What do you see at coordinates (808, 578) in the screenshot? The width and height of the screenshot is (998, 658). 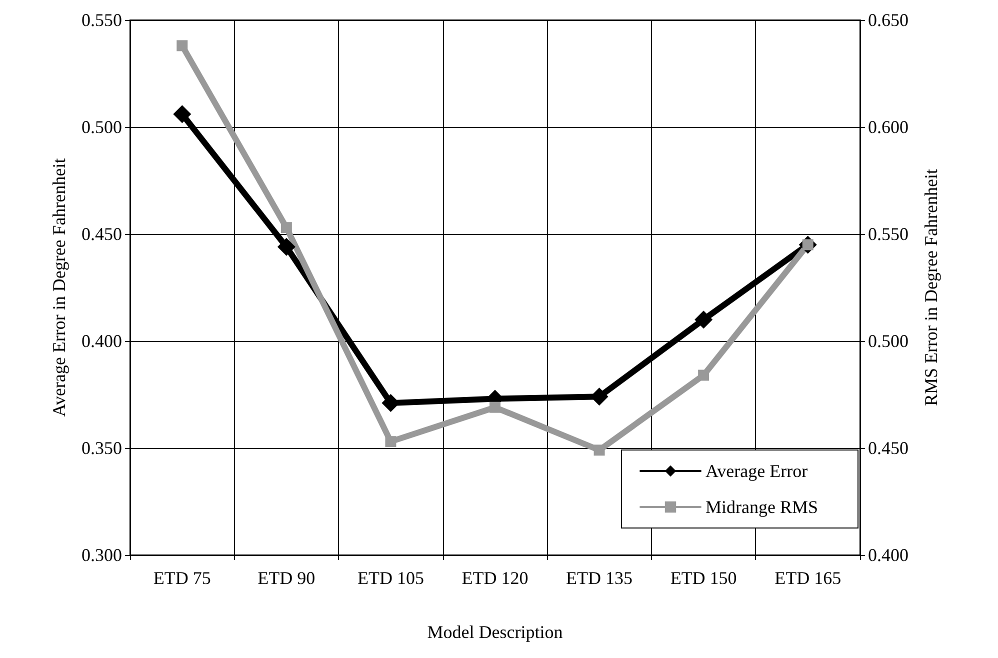 I see `x-tick-label: ETD 165` at bounding box center [808, 578].